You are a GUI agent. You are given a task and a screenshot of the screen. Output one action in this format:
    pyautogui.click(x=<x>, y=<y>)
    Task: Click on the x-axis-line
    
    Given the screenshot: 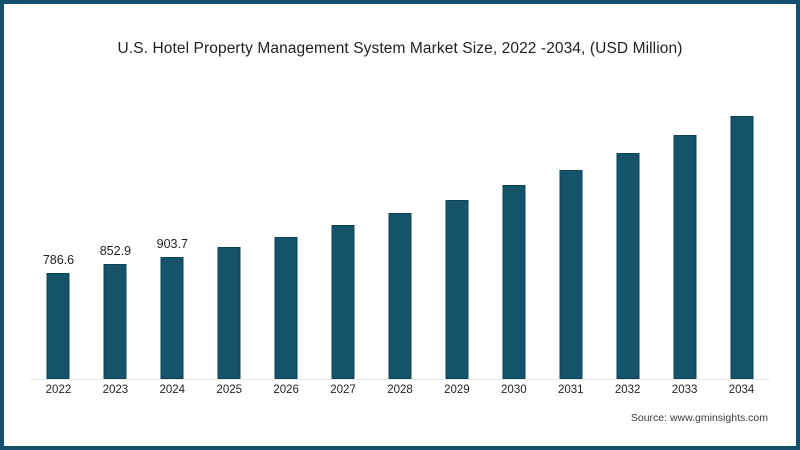 What is the action you would take?
    pyautogui.click(x=400, y=379)
    